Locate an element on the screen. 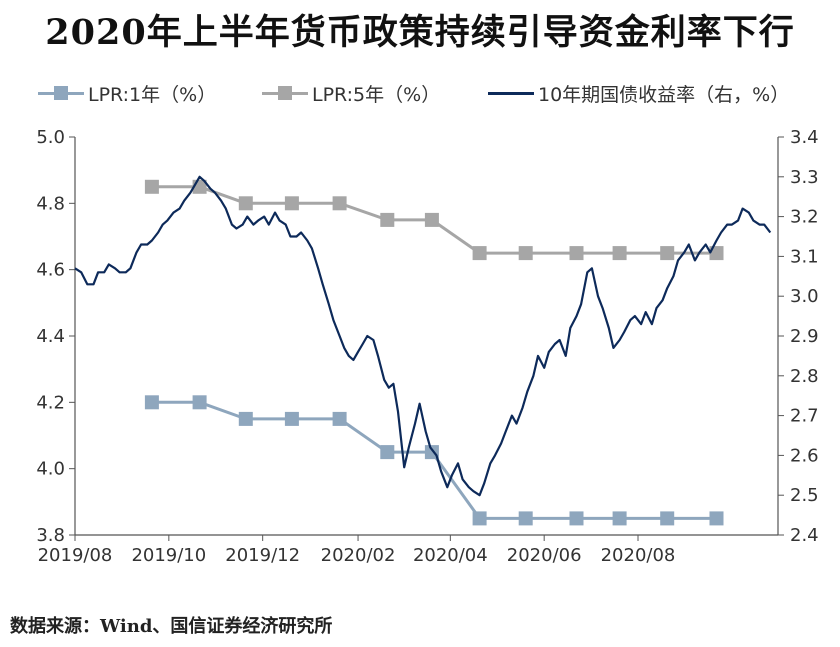 The image size is (840, 647). x-tick-label: 2019/10 is located at coordinates (168, 555).